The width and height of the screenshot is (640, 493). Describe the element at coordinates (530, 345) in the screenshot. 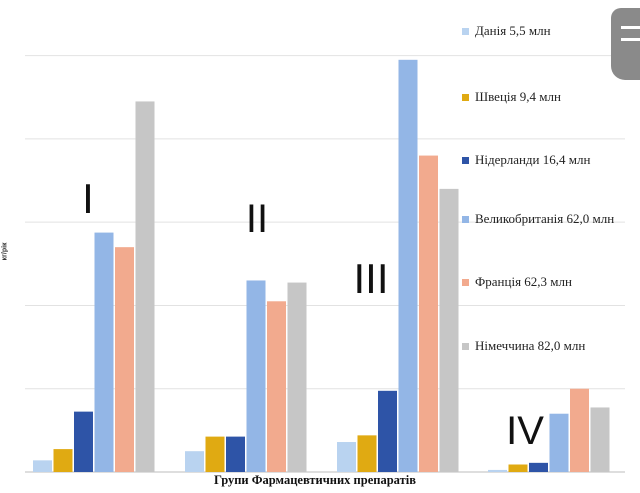

I see `legend-label: Німеччина 82,0 млн` at that location.